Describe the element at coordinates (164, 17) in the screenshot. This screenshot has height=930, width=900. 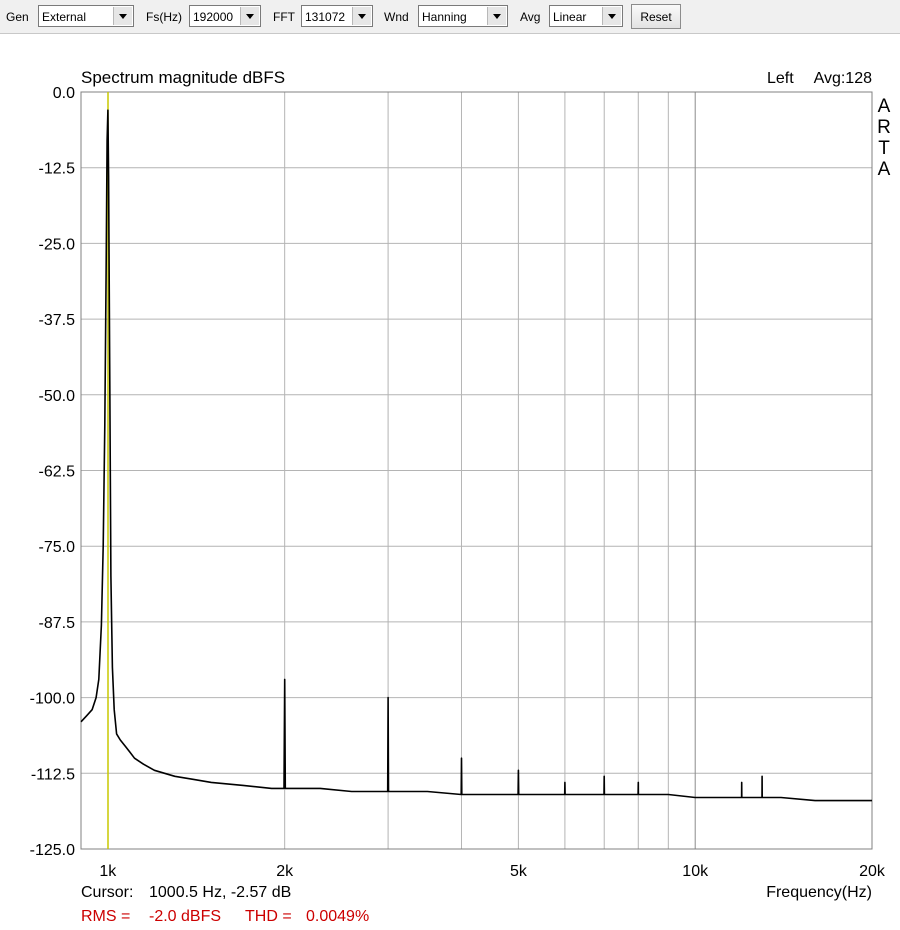
I see `fs-label: Fs(Hz)` at that location.